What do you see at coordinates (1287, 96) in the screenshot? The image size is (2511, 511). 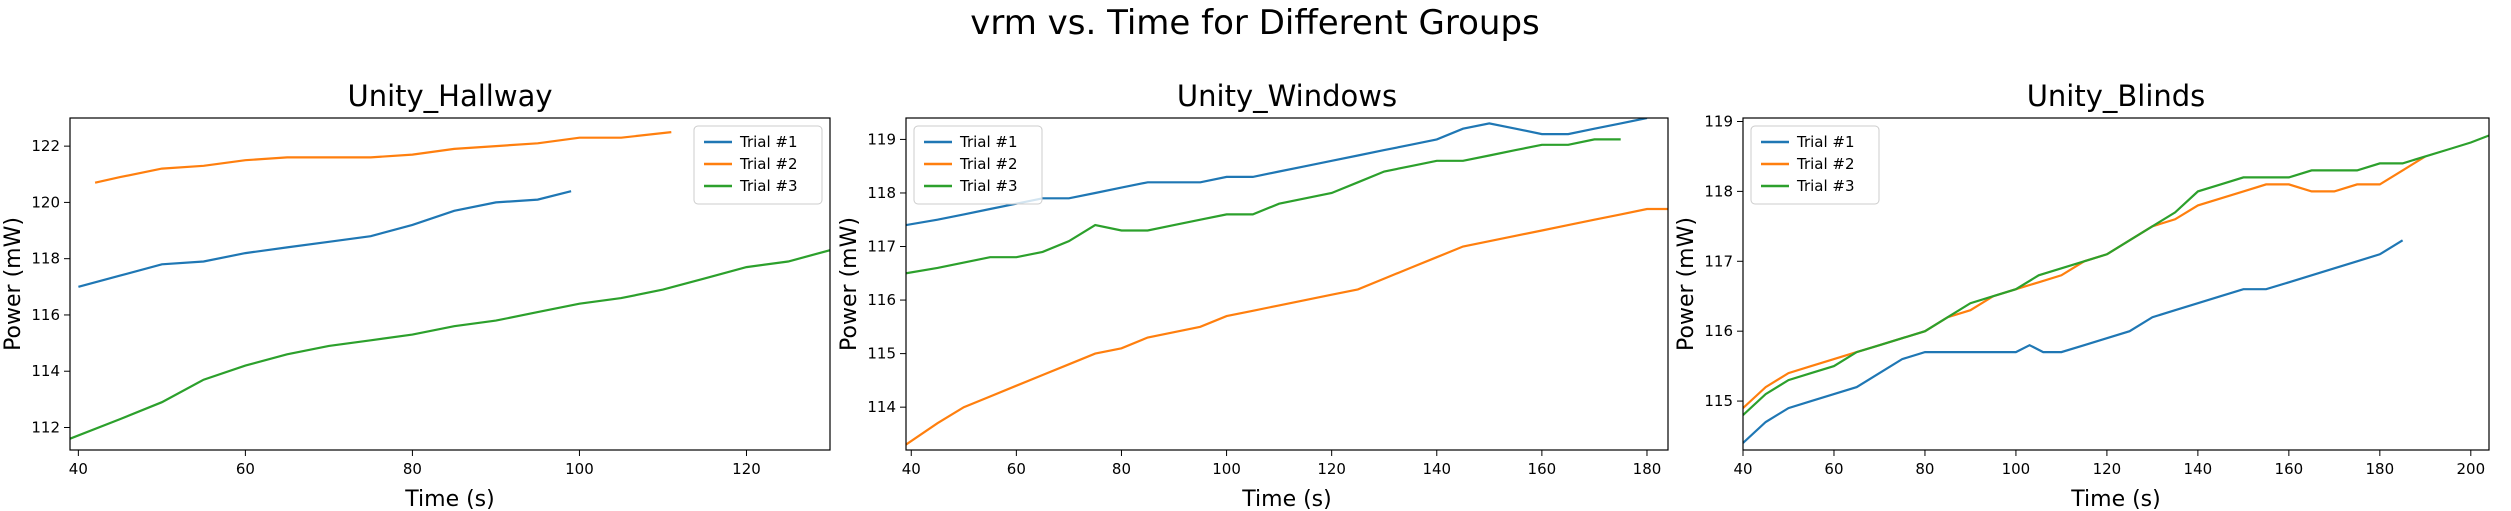 I see `chart-title: Unity_Windows` at bounding box center [1287, 96].